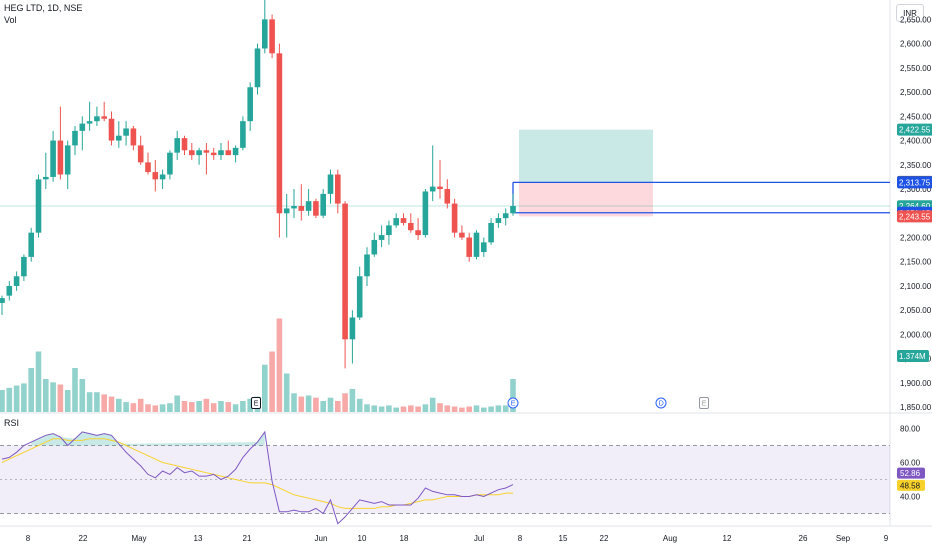 The height and width of the screenshot is (550, 932). I want to click on time-tick-label: 26, so click(803, 538).